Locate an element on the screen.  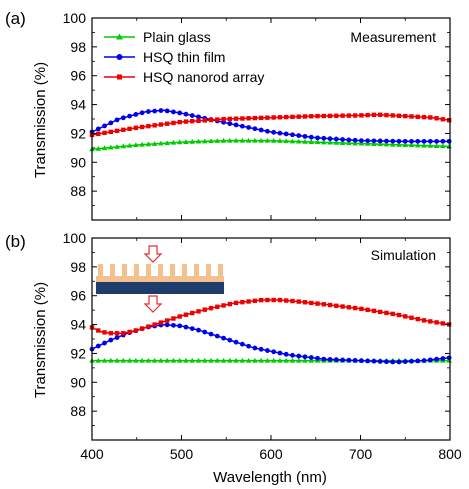
legend-item-hsq-thin-film: HSQ thin film is located at coordinates (164, 57).